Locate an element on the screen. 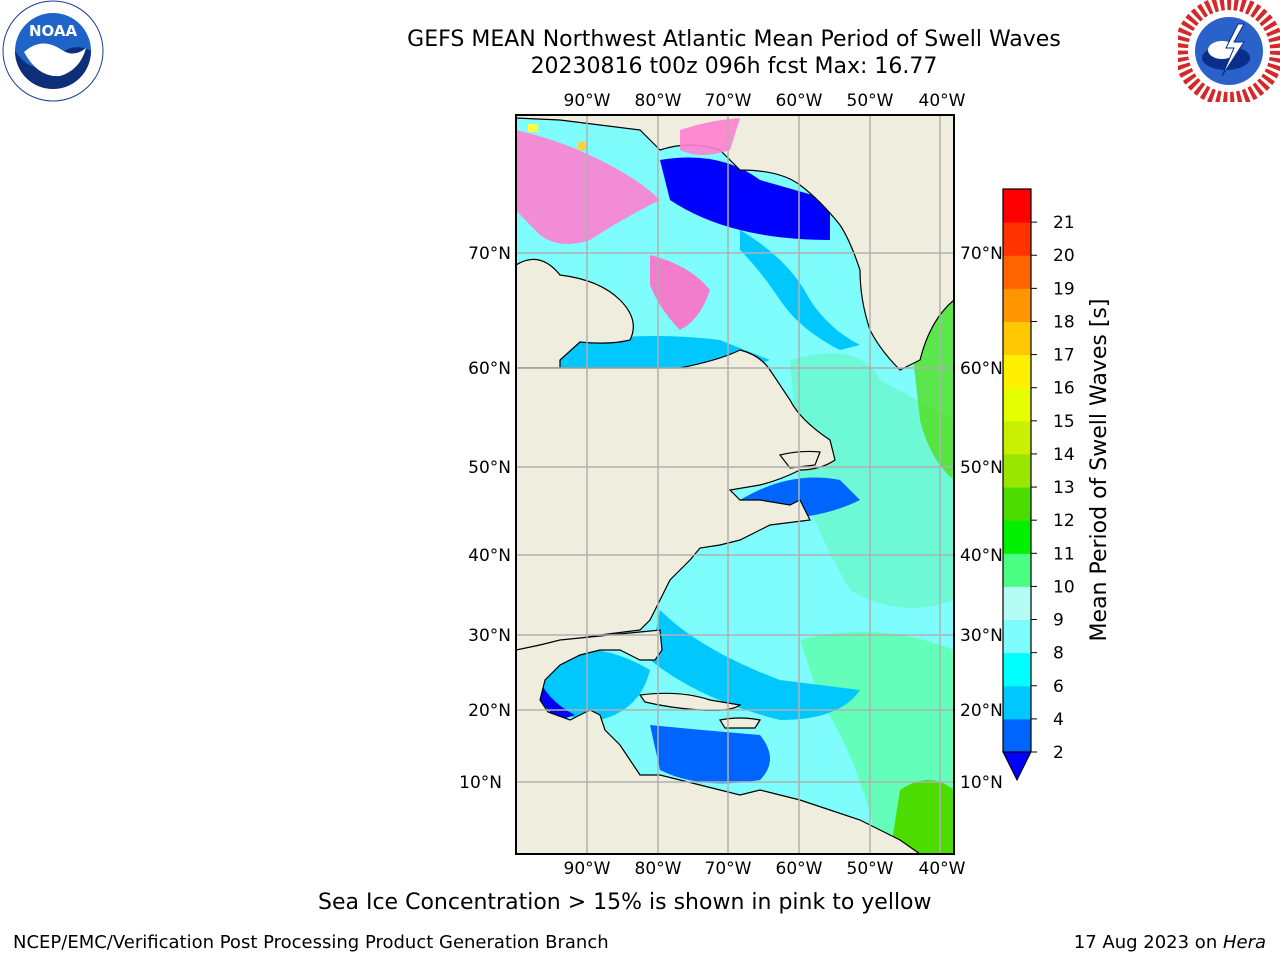 This screenshot has width=1280, height=960. lat-label-right: 20°N is located at coordinates (981, 711).